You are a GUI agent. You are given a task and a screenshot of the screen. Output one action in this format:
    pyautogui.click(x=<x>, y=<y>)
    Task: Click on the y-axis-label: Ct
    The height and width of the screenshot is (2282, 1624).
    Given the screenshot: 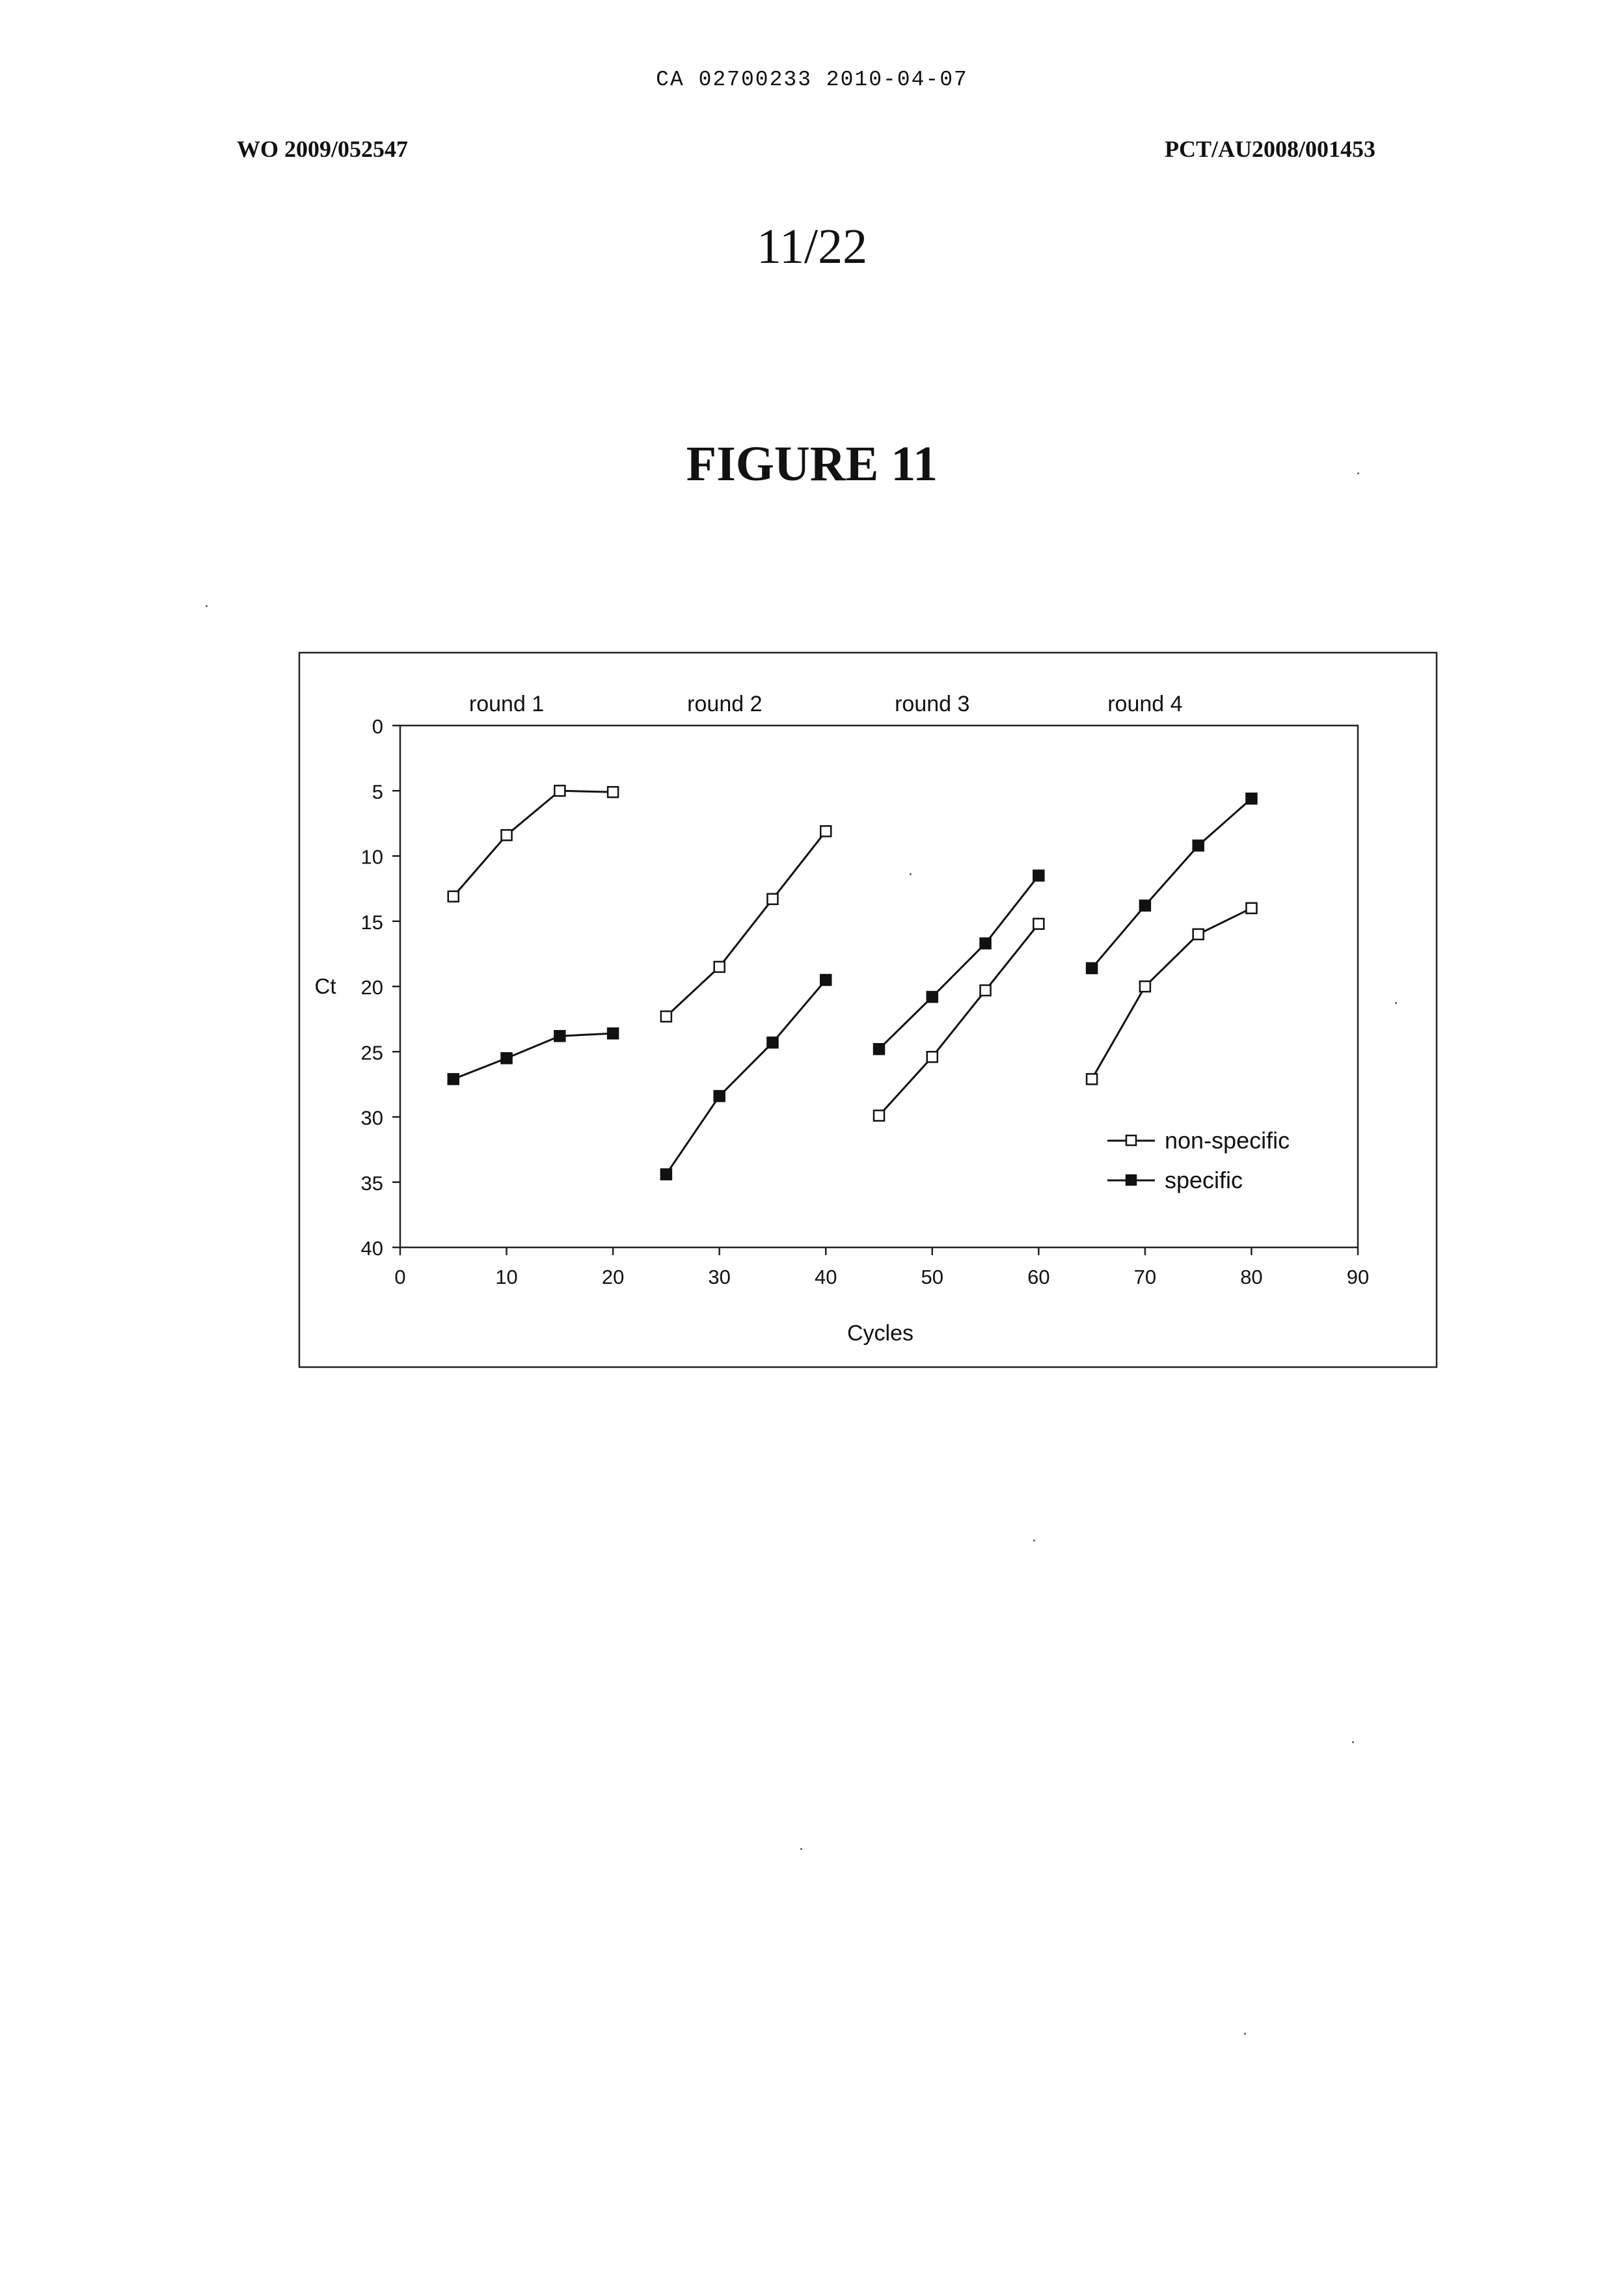 What is the action you would take?
    pyautogui.click(x=325, y=986)
    